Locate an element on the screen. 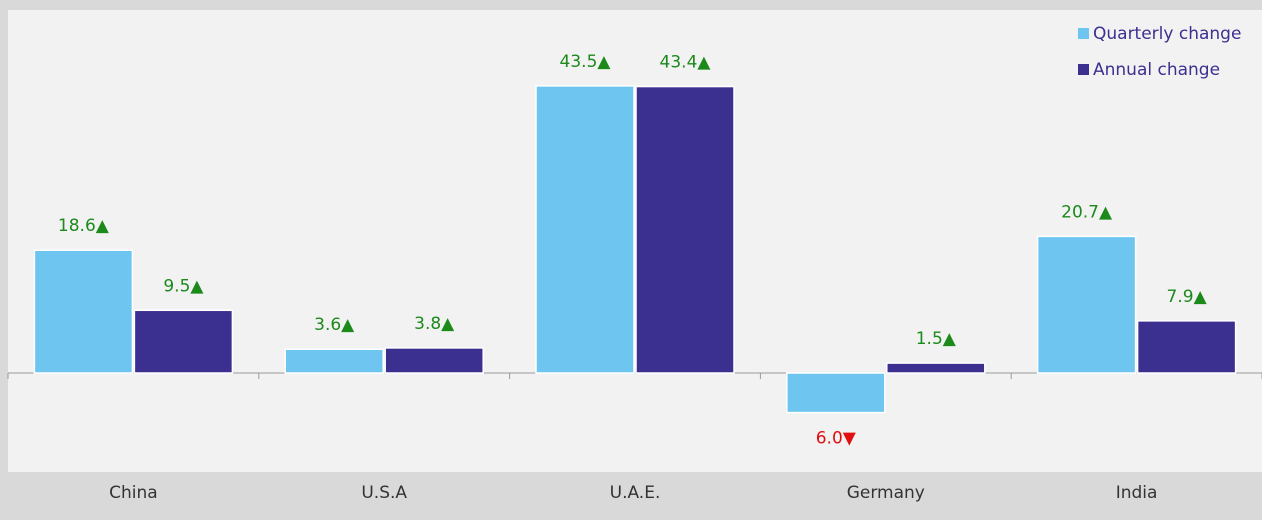 The width and height of the screenshot is (1262, 520). value-label: 43.5▲ is located at coordinates (586, 62).